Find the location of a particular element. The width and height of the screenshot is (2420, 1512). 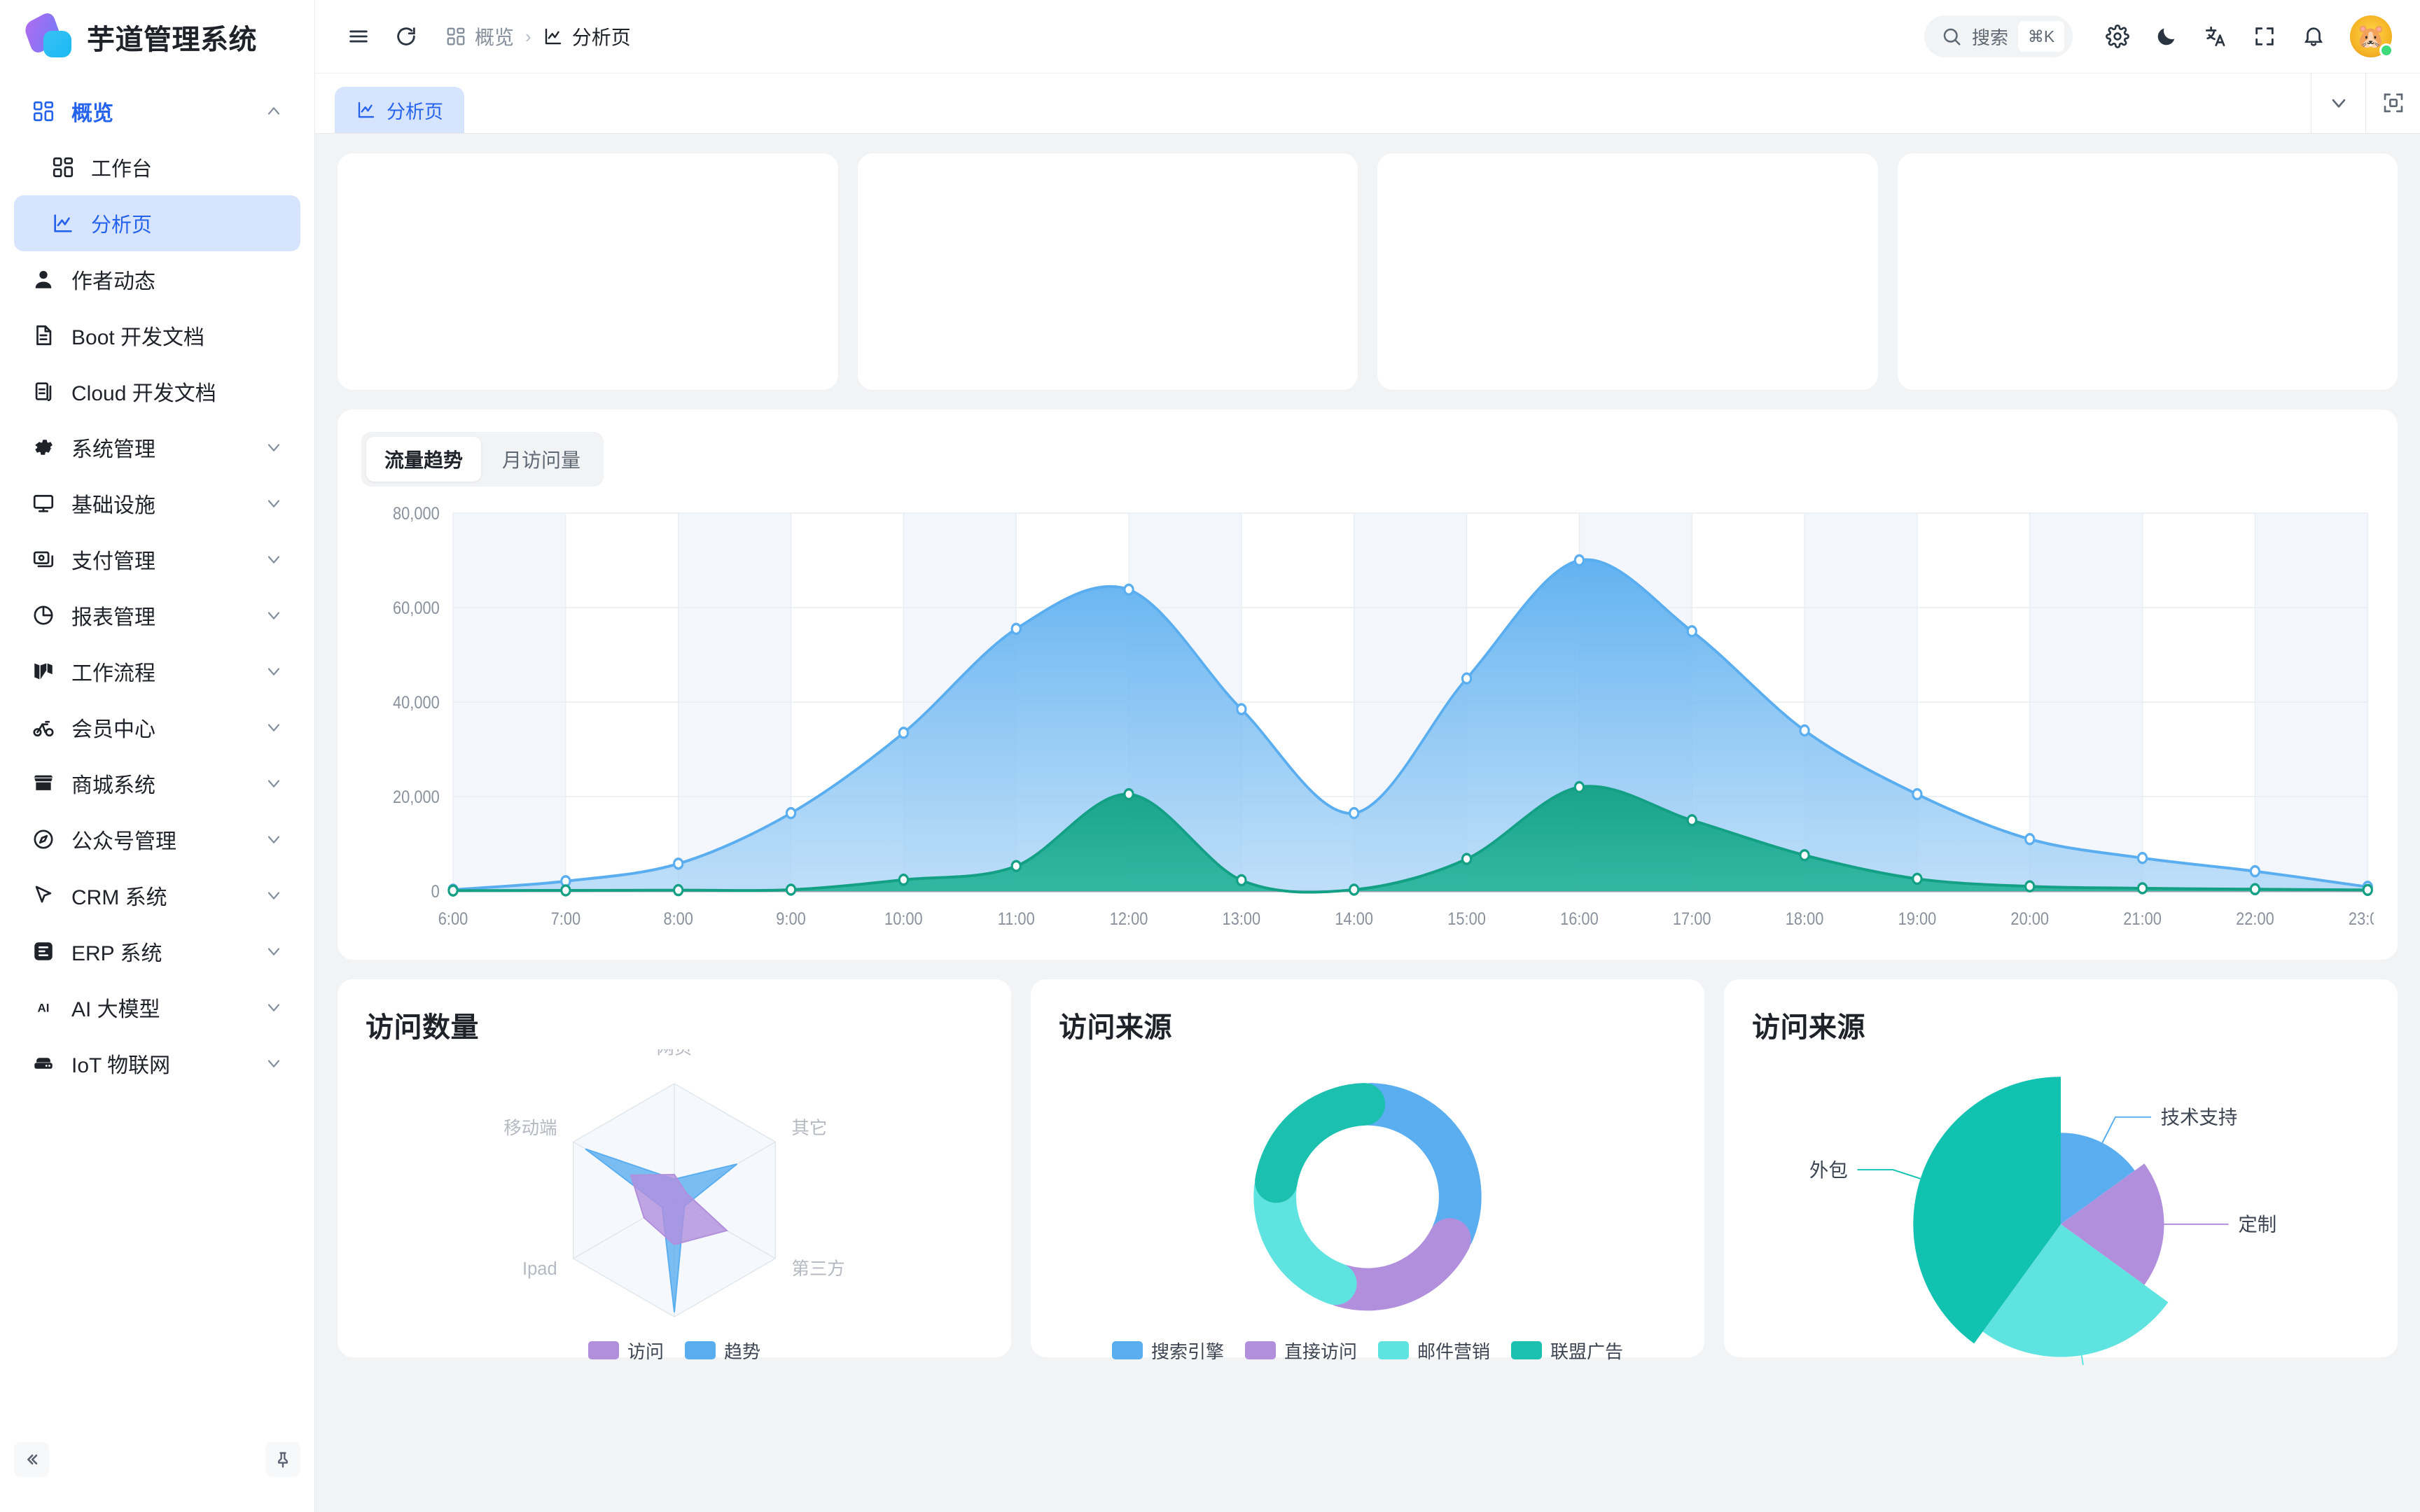

svg-text: 19:00 is located at coordinates (1917, 919).